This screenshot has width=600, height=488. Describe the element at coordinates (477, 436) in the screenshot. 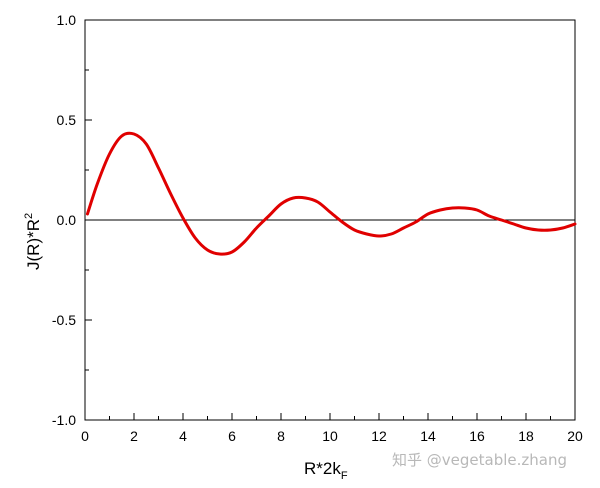

I see `x-tick-label: 16` at that location.